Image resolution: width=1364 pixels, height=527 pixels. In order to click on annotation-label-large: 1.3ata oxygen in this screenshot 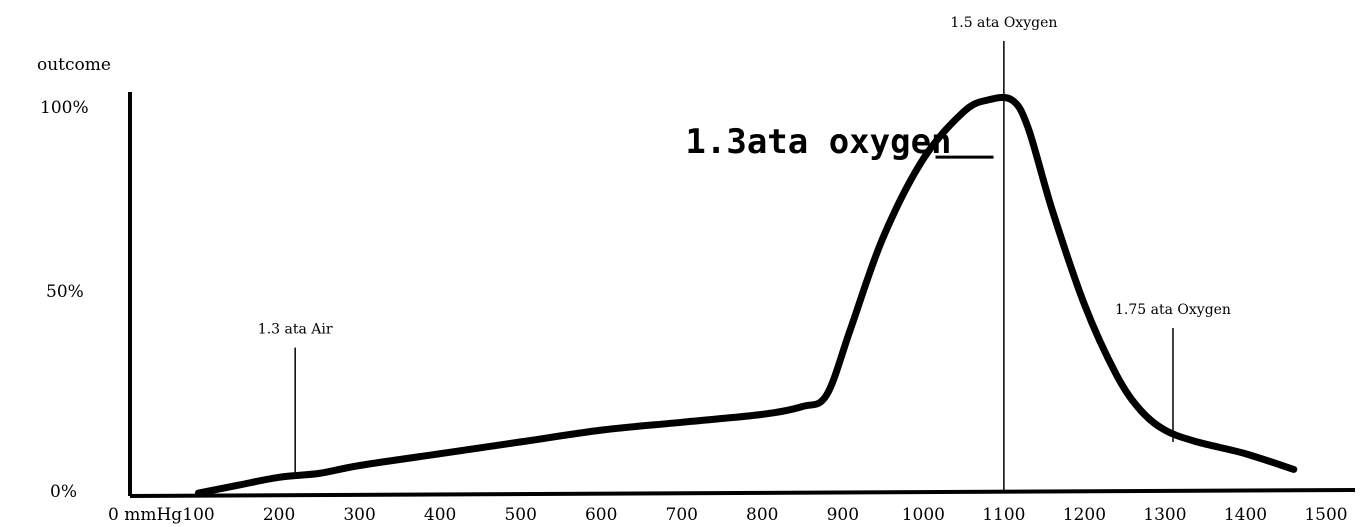, I will do `click(818, 142)`.